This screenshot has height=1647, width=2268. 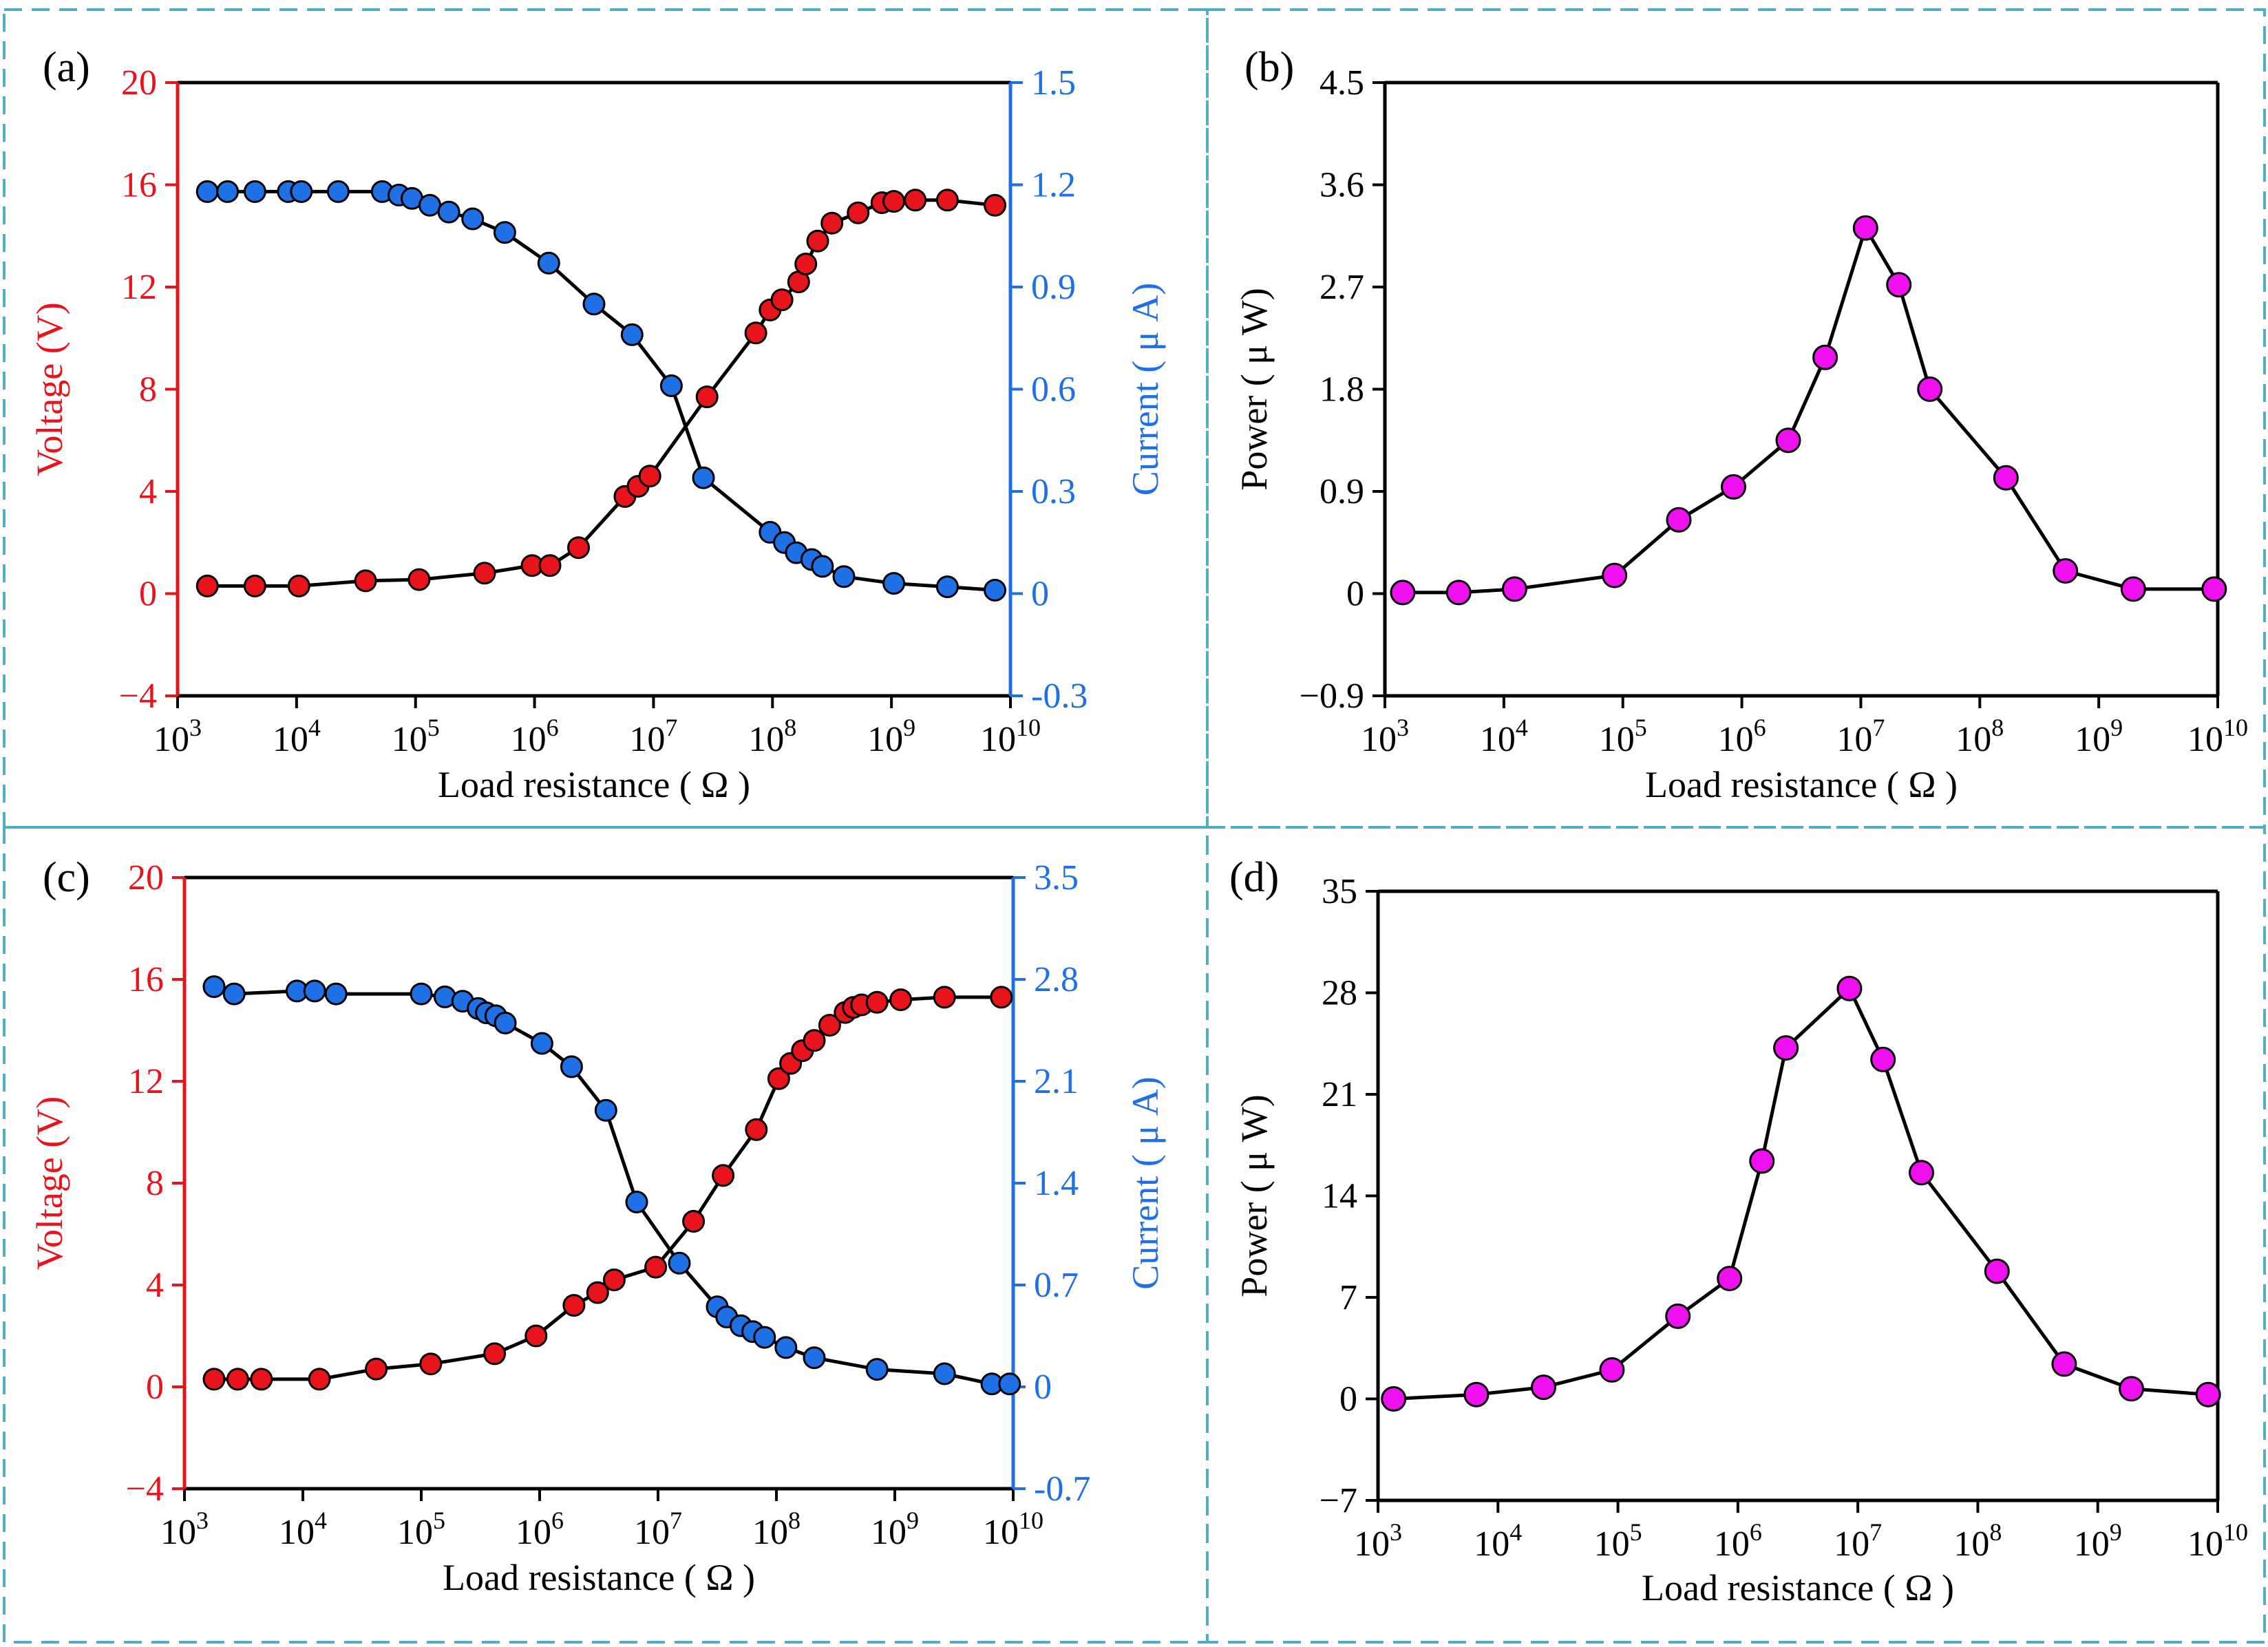 I want to click on y-right-tick-label: 1.5, so click(x=1054, y=83).